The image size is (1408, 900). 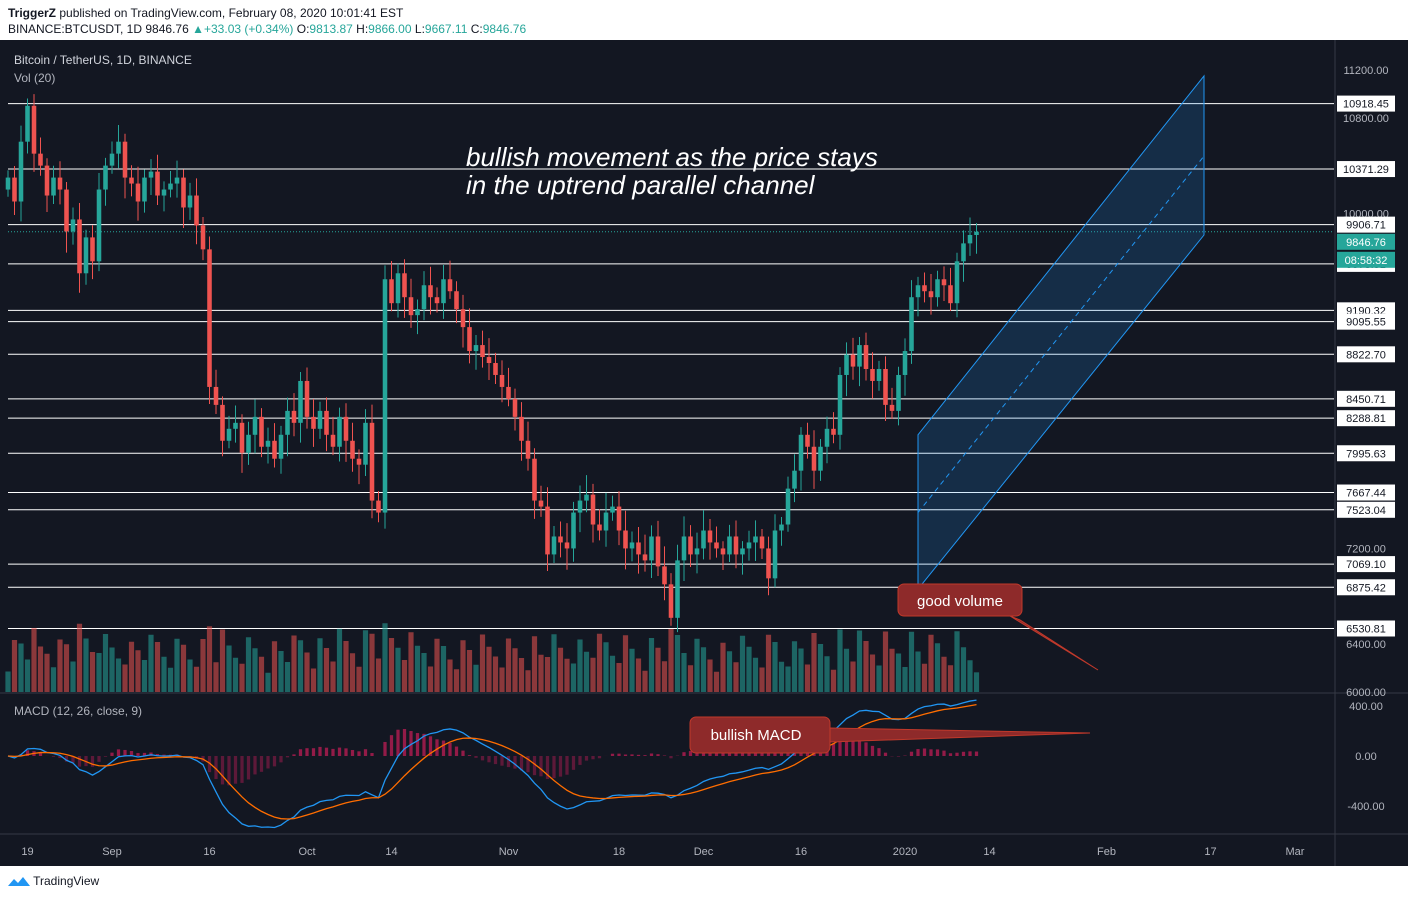 What do you see at coordinates (1366, 355) in the screenshot?
I see `level-price-label: 8822.70` at bounding box center [1366, 355].